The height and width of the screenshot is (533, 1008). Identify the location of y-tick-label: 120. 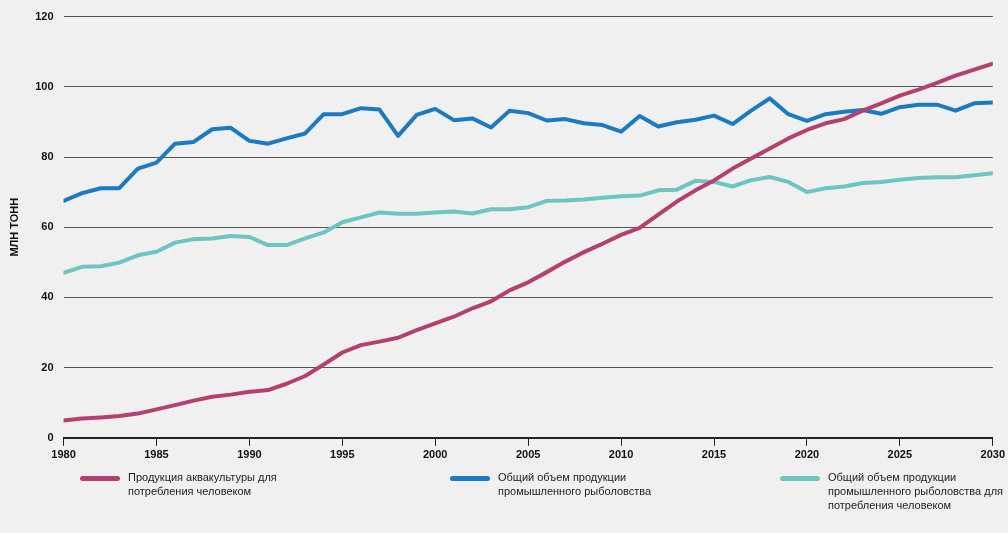
(44, 15).